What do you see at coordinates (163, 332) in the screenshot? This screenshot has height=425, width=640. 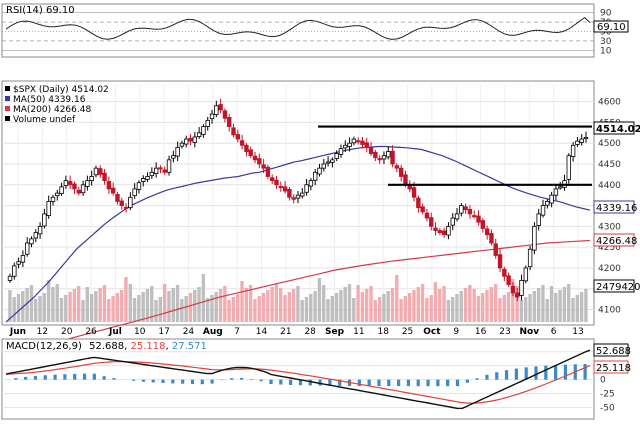 I see `x-tick-label: 17` at bounding box center [163, 332].